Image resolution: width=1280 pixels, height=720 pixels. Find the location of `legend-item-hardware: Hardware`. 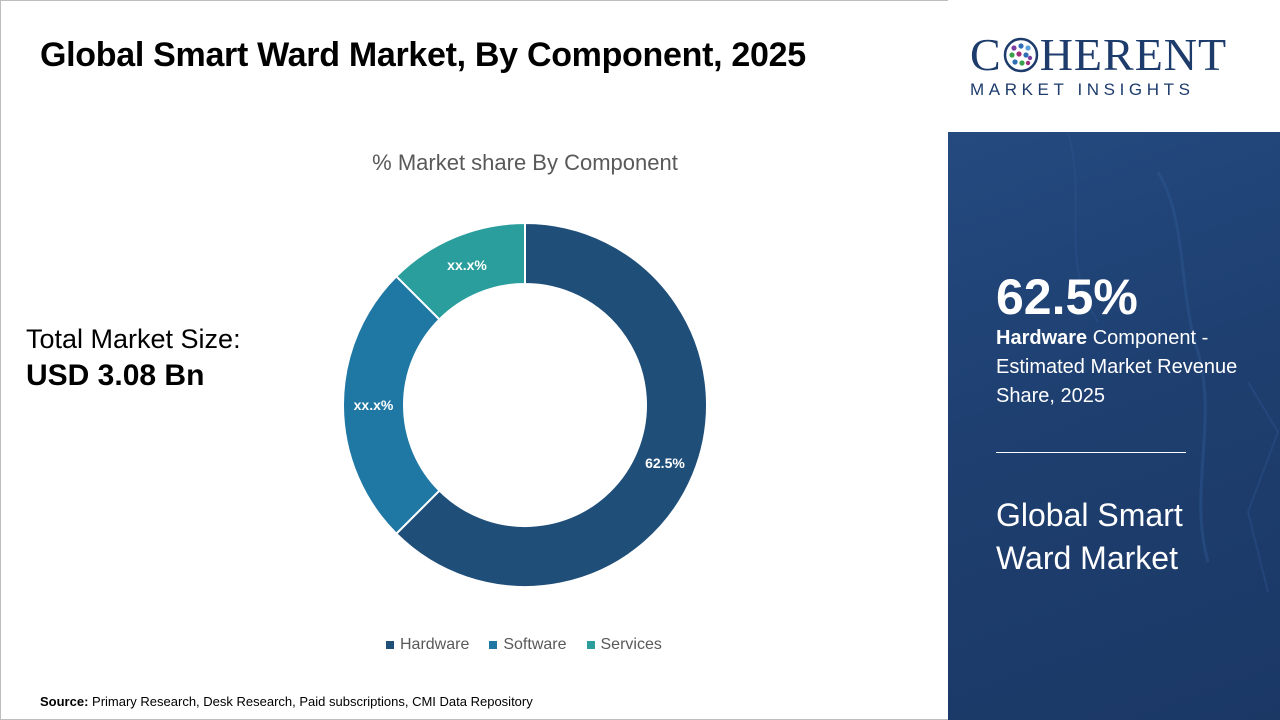

legend-item-hardware: Hardware is located at coordinates (427, 645).